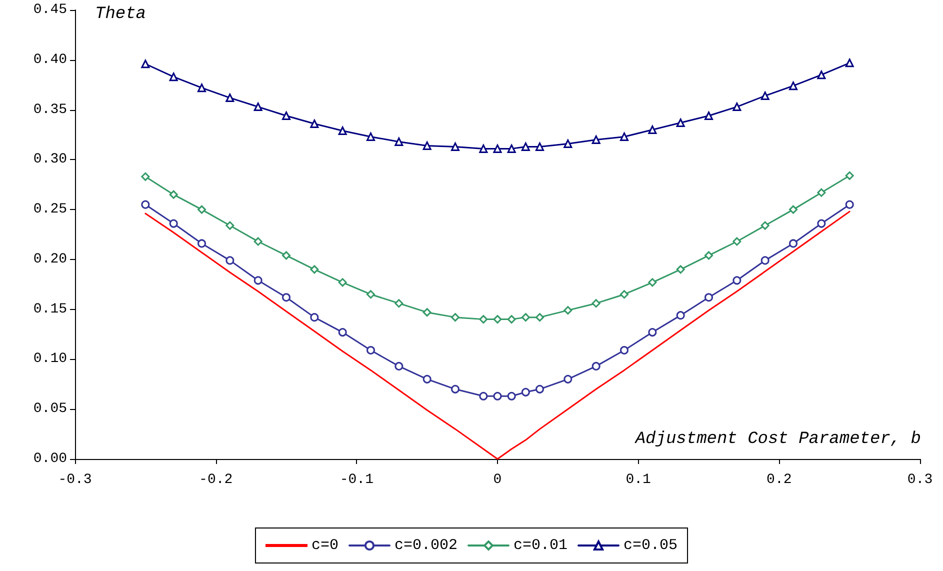 Image resolution: width=943 pixels, height=571 pixels. Describe the element at coordinates (50, 309) in the screenshot. I see `y-tick-label: 0.15` at that location.